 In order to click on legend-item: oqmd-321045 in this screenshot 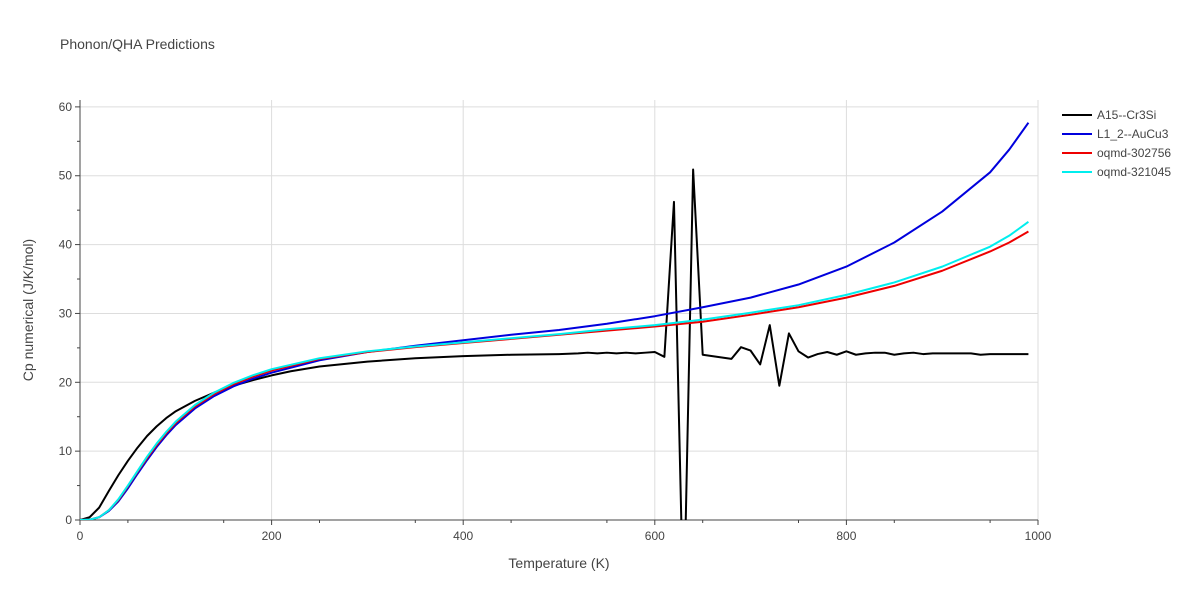, I will do `click(1116, 172)`.